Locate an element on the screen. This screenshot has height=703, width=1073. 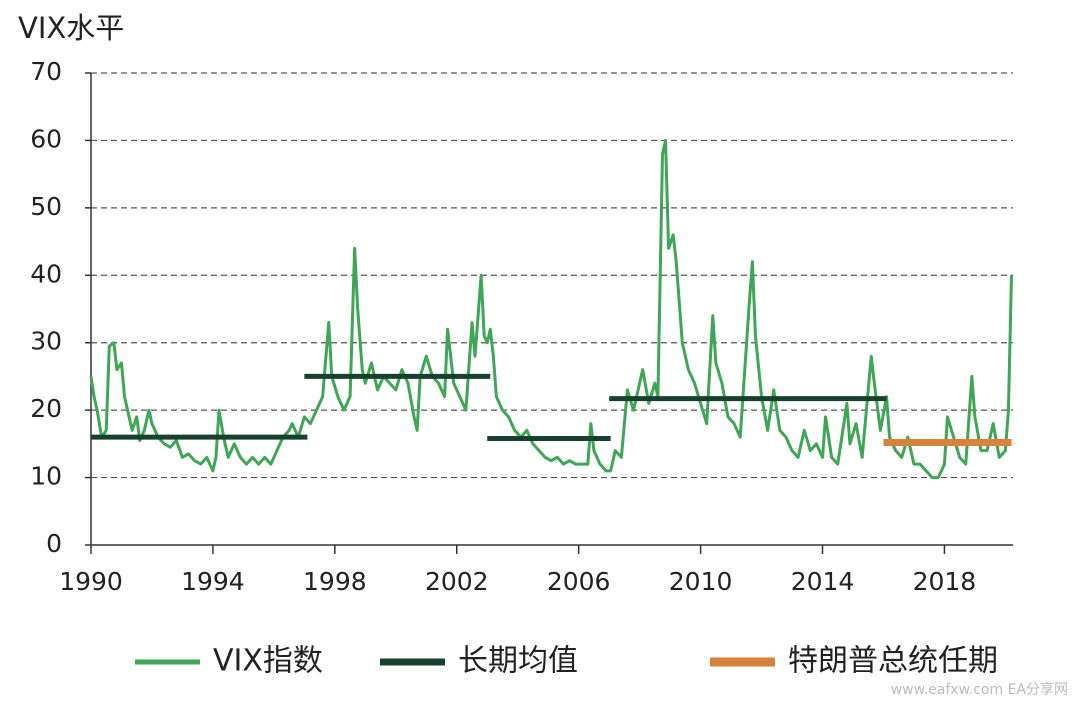
x-tick-label: 1998 is located at coordinates (335, 581).